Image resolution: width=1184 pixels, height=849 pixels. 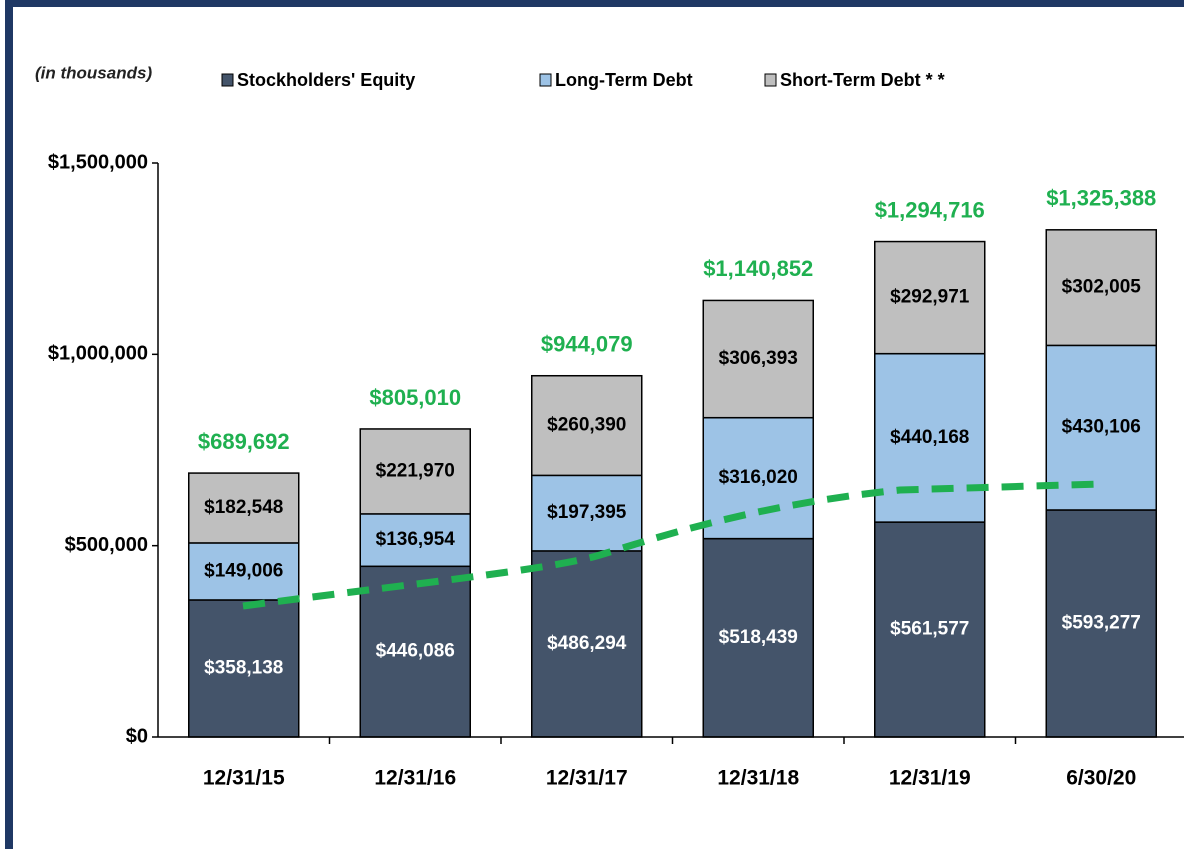 I want to click on x-tick-label: 12/31/19, so click(x=930, y=778).